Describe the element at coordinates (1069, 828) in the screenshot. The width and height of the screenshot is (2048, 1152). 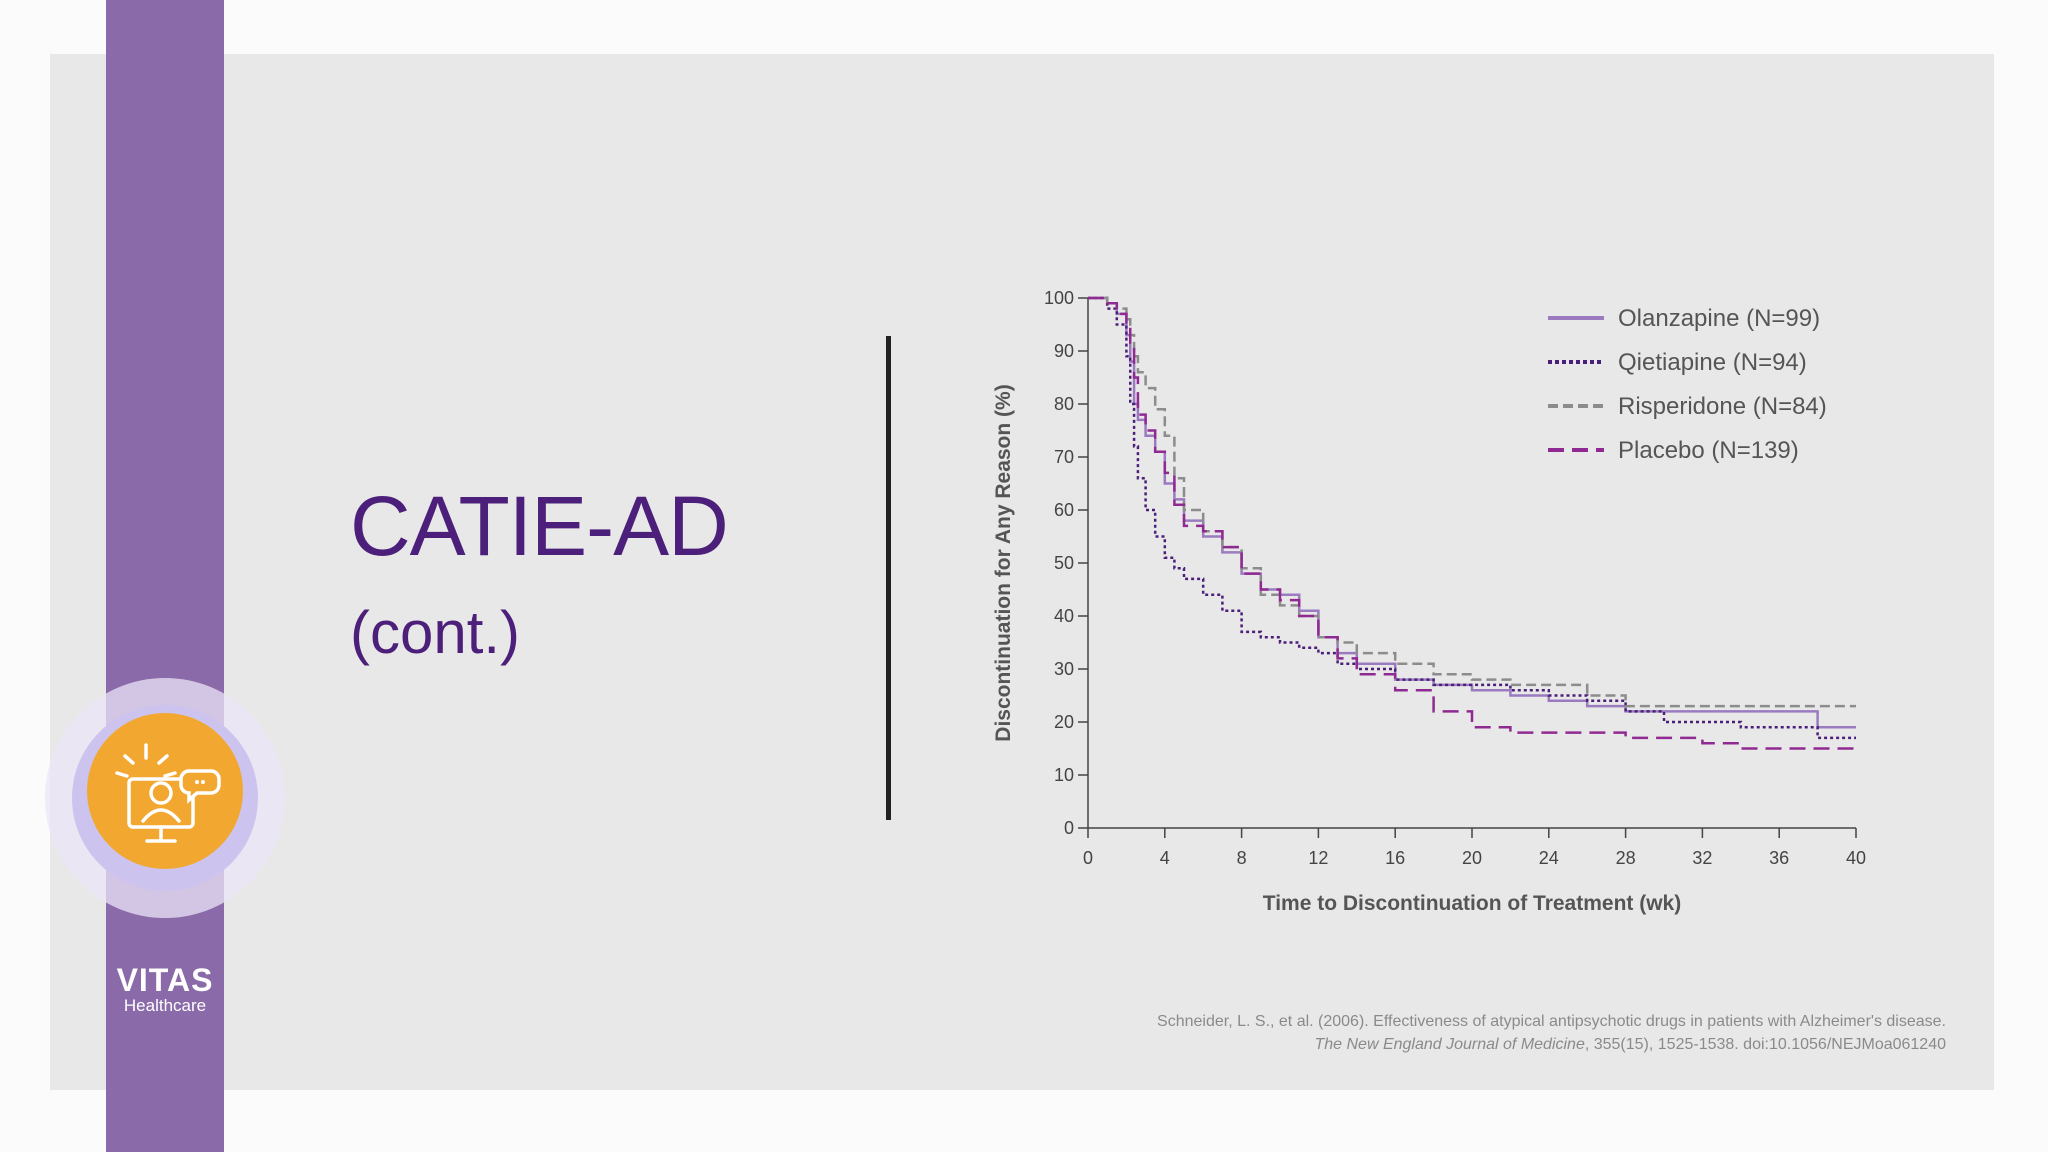
I see `y-tick-label: 0` at that location.